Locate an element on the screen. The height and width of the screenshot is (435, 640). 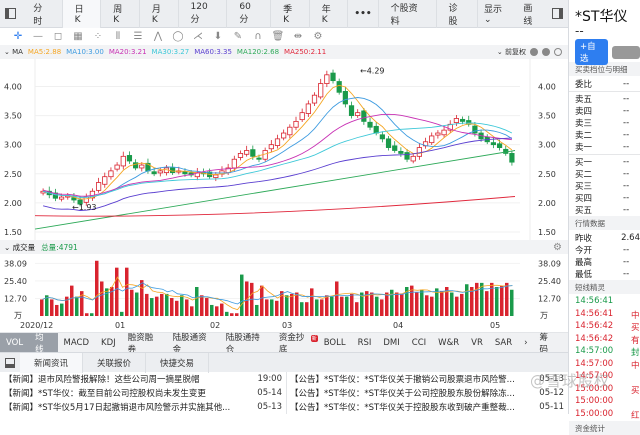
news-item: 【新闻】*ST华仪5月17日起撤销退市风险警示并实施其他... 05-13 is located at coordinates (143, 407).